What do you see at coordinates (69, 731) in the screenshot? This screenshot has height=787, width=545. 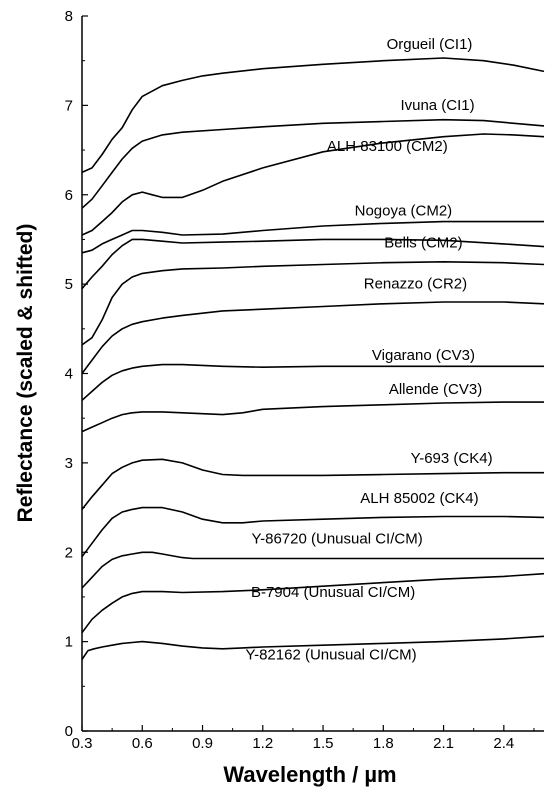 I see `y-tick-label: 0` at bounding box center [69, 731].